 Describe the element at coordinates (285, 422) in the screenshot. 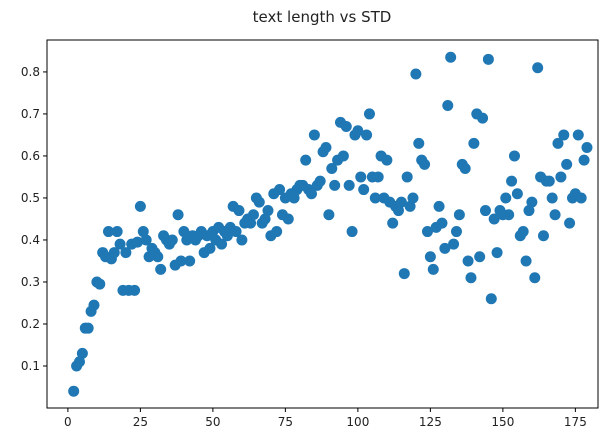

I see `x-tick-label: 75` at that location.